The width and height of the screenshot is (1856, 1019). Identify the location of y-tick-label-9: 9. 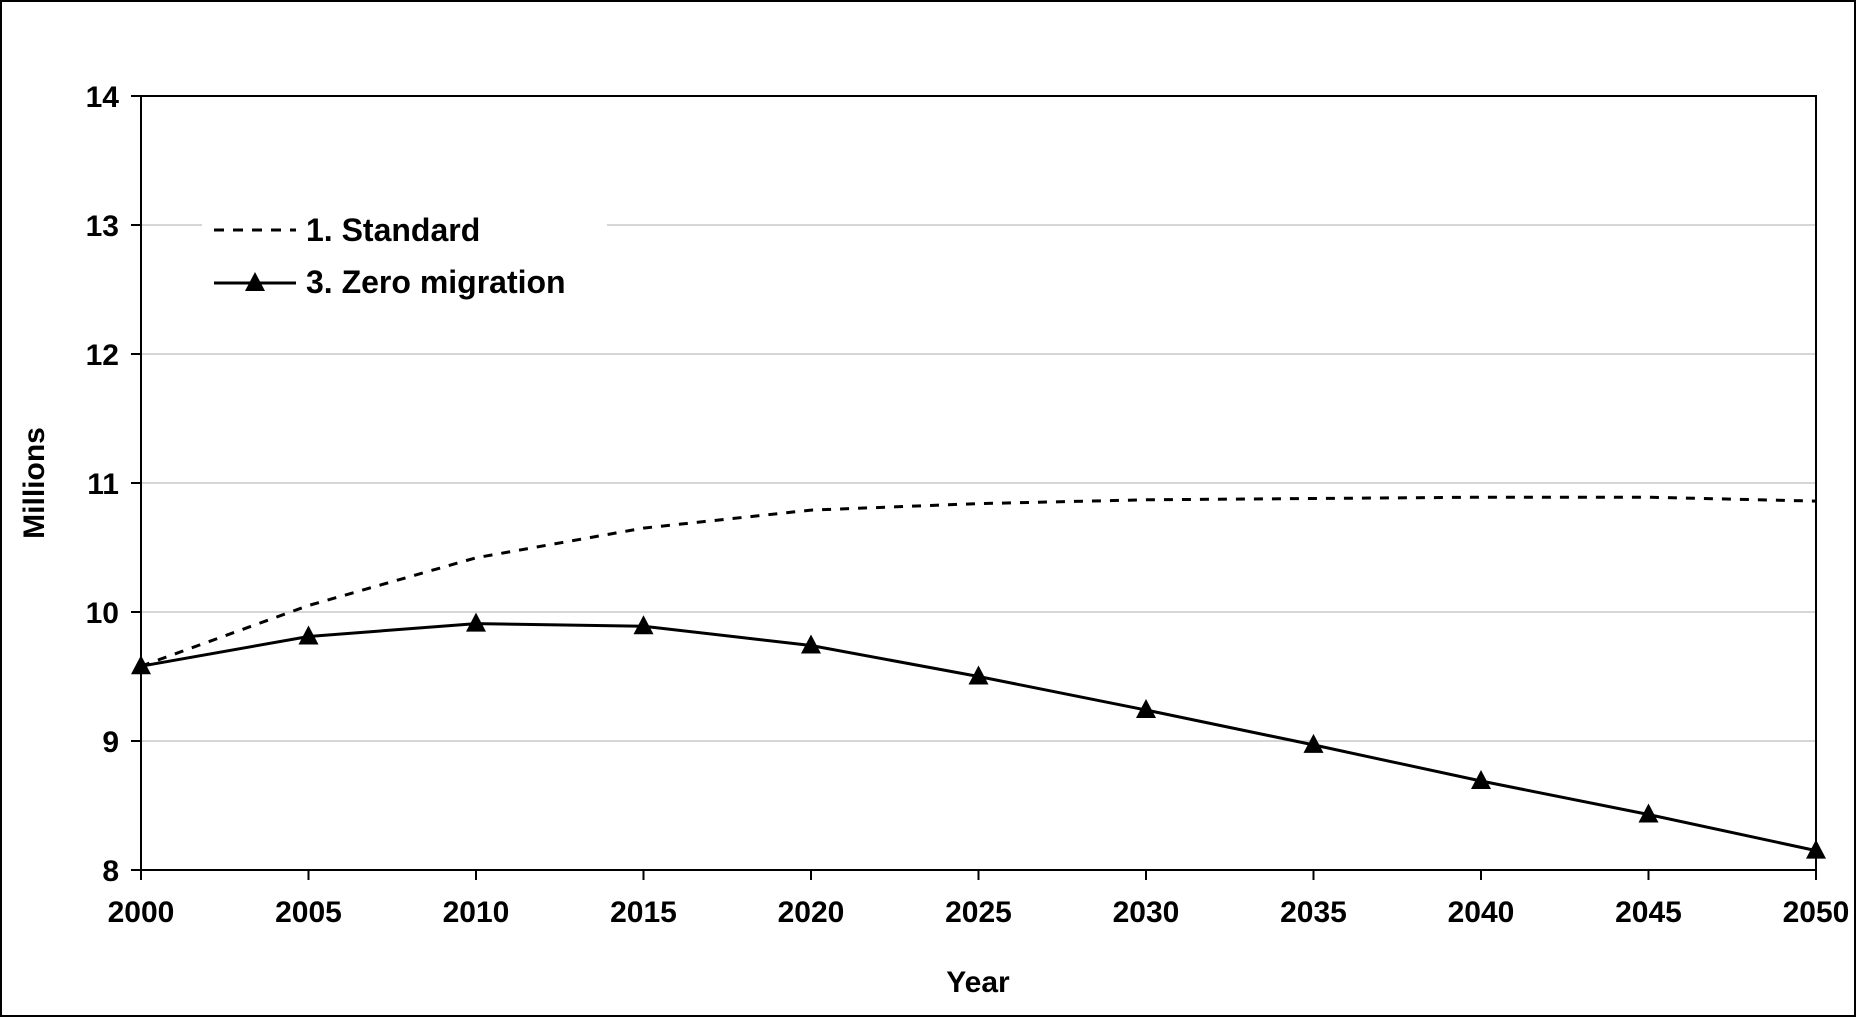
(110, 742).